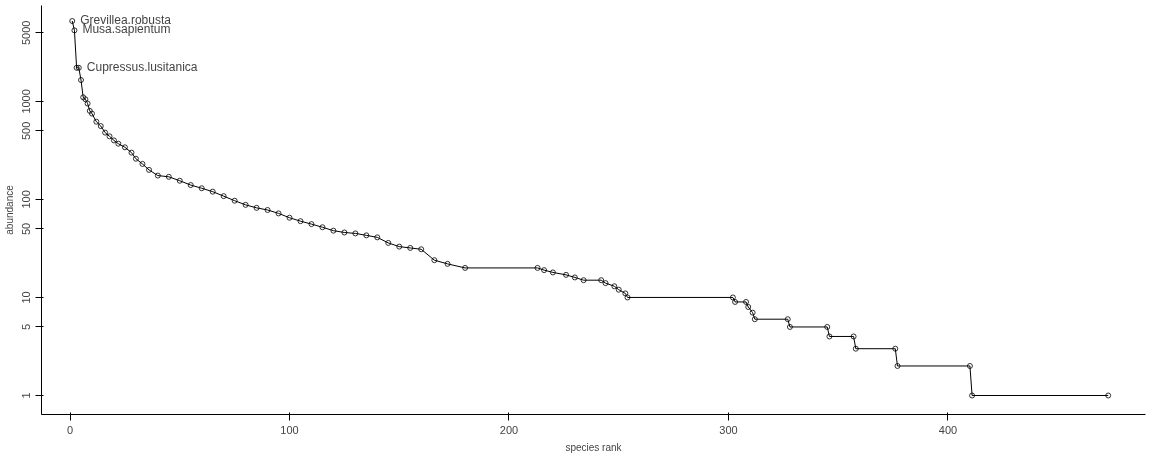  Describe the element at coordinates (728, 429) in the screenshot. I see `x-tick-label: 300` at that location.